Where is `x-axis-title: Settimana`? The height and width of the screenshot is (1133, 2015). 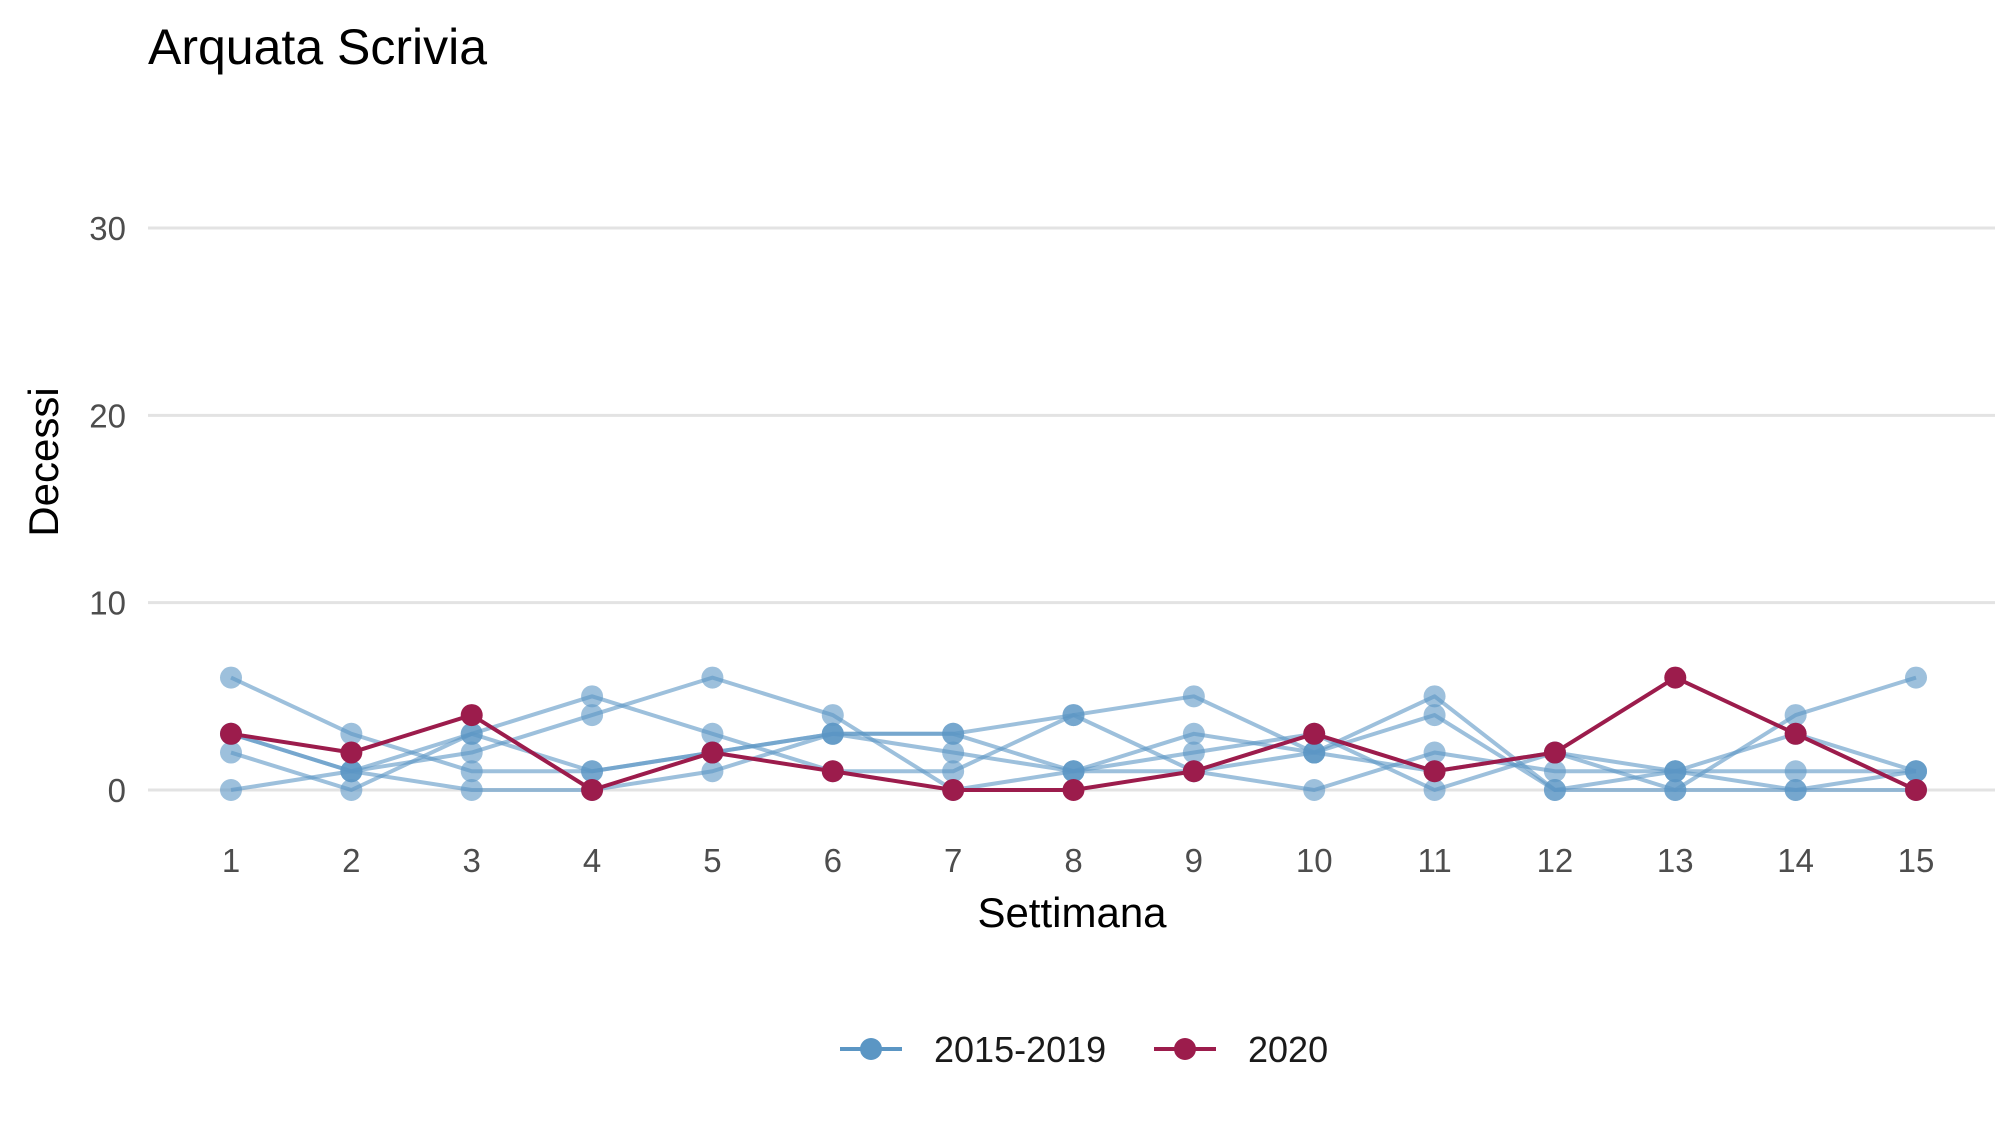
x-axis-title: Settimana is located at coordinates (1072, 912).